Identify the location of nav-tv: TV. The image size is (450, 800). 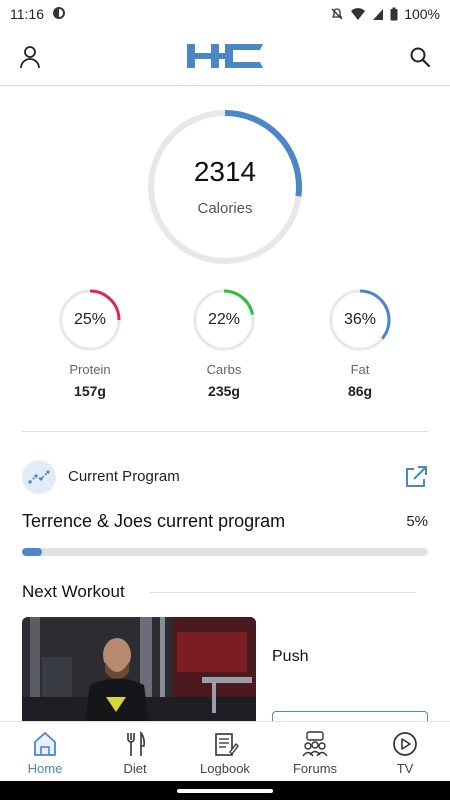
(405, 751).